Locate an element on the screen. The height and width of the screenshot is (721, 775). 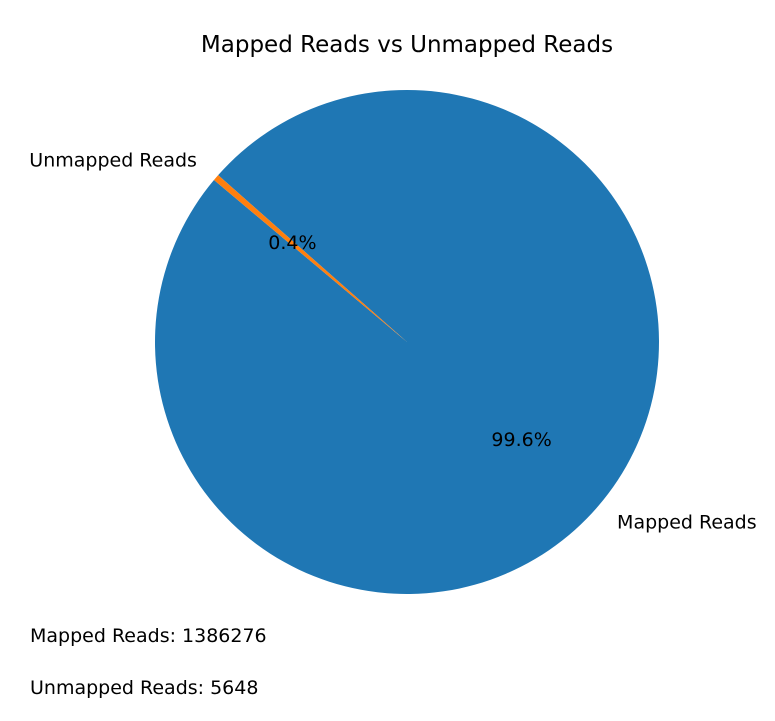
slice-label-unmapped-reads: Unmapped Reads is located at coordinates (113, 161).